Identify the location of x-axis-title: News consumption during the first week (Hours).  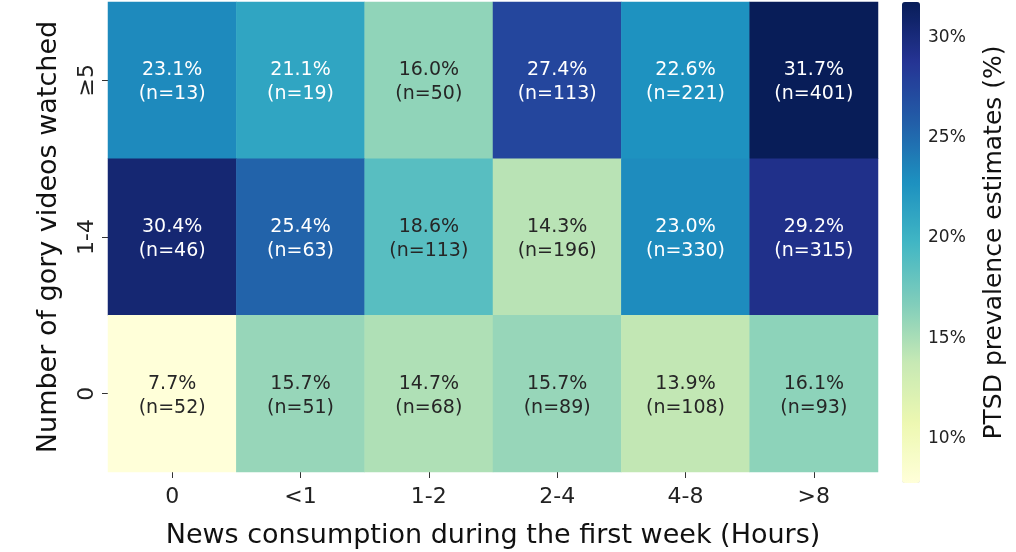
(493, 533).